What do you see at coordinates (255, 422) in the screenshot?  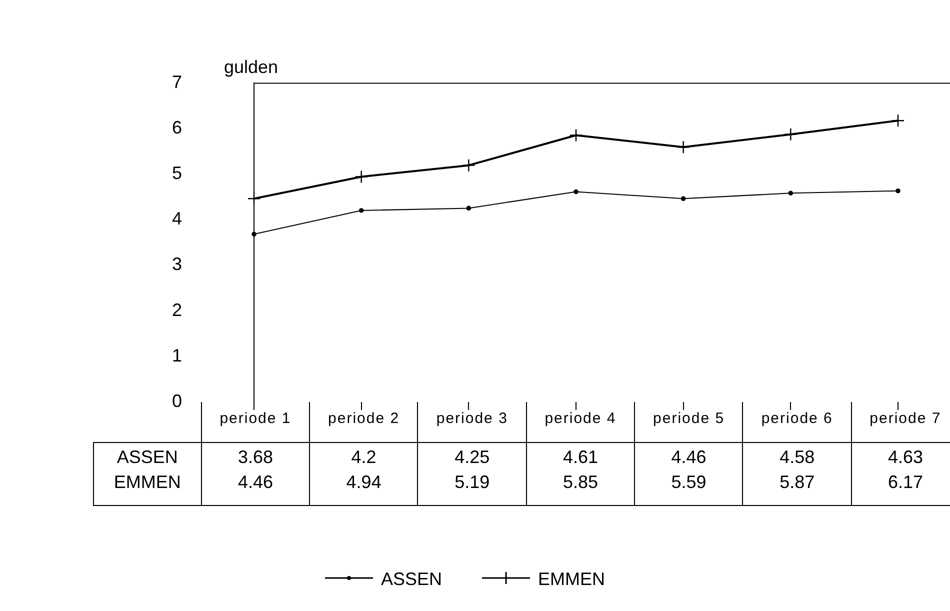 I see `x-tick-label: periode 1` at bounding box center [255, 422].